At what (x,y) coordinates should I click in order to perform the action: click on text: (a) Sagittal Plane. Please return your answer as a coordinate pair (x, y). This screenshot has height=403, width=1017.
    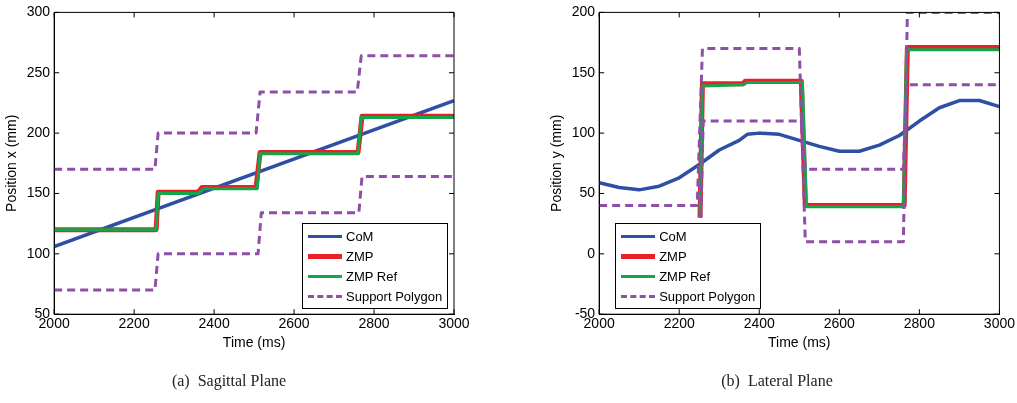
    Looking at the image, I should click on (229, 380).